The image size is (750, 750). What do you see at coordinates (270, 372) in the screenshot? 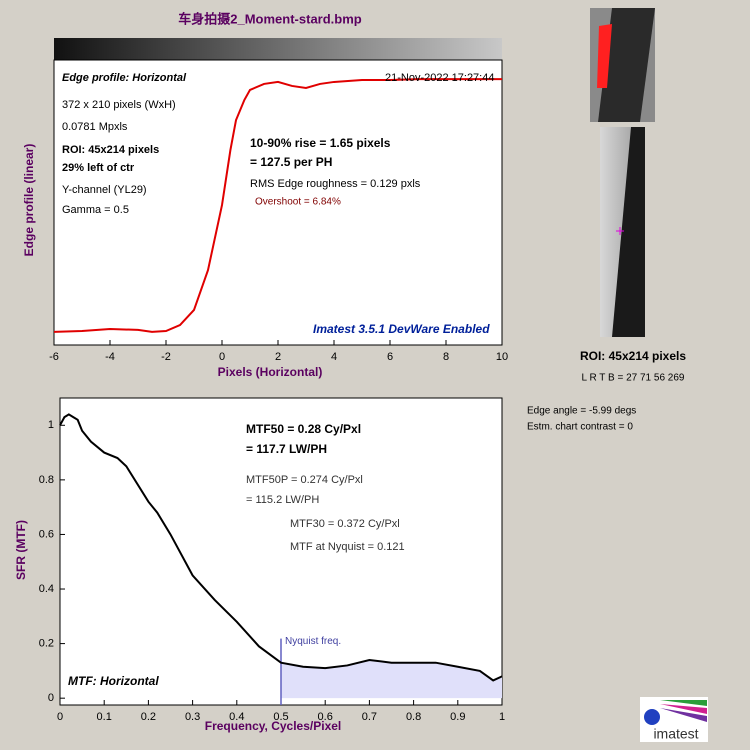
I see `x-axis-label: Pixels (Horizontal)` at bounding box center [270, 372].